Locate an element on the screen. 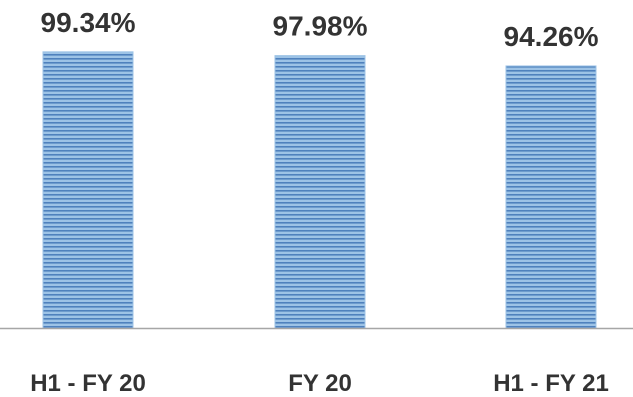 Image resolution: width=633 pixels, height=397 pixels. x-tick-label-3: H1 - FY 21 is located at coordinates (551, 383).